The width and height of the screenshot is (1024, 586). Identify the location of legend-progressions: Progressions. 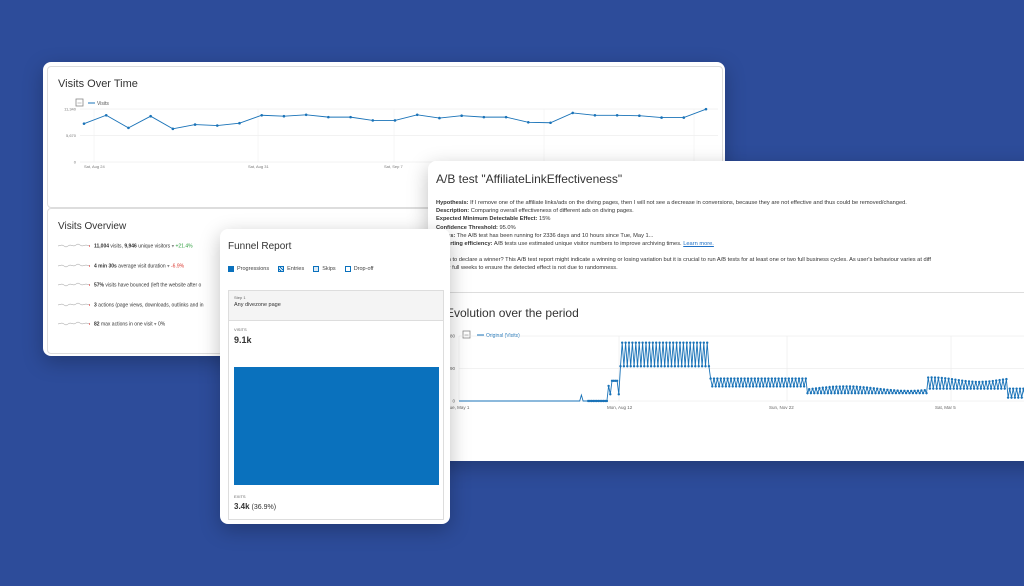
(248, 269).